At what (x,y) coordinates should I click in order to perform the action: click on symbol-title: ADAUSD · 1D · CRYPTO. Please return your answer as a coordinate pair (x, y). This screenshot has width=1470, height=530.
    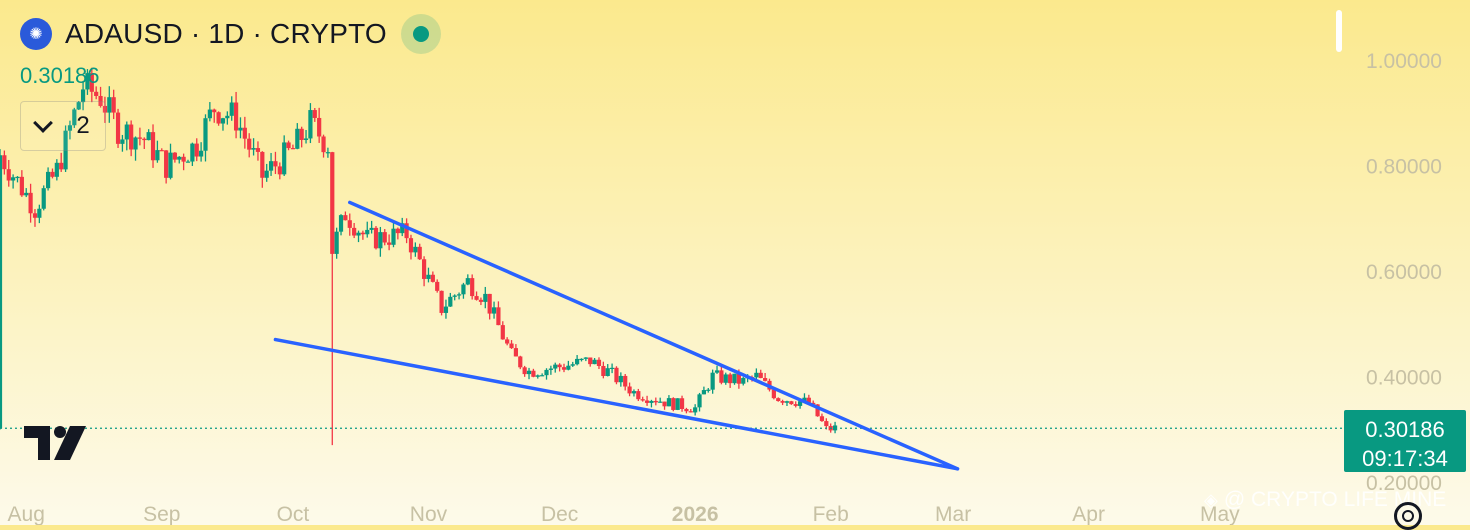
    Looking at the image, I should click on (226, 33).